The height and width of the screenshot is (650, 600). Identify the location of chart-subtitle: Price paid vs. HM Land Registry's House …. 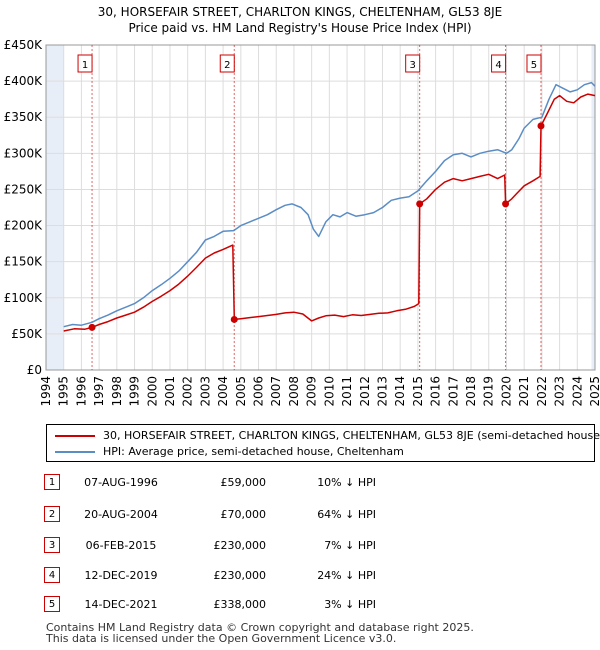
(300, 28).